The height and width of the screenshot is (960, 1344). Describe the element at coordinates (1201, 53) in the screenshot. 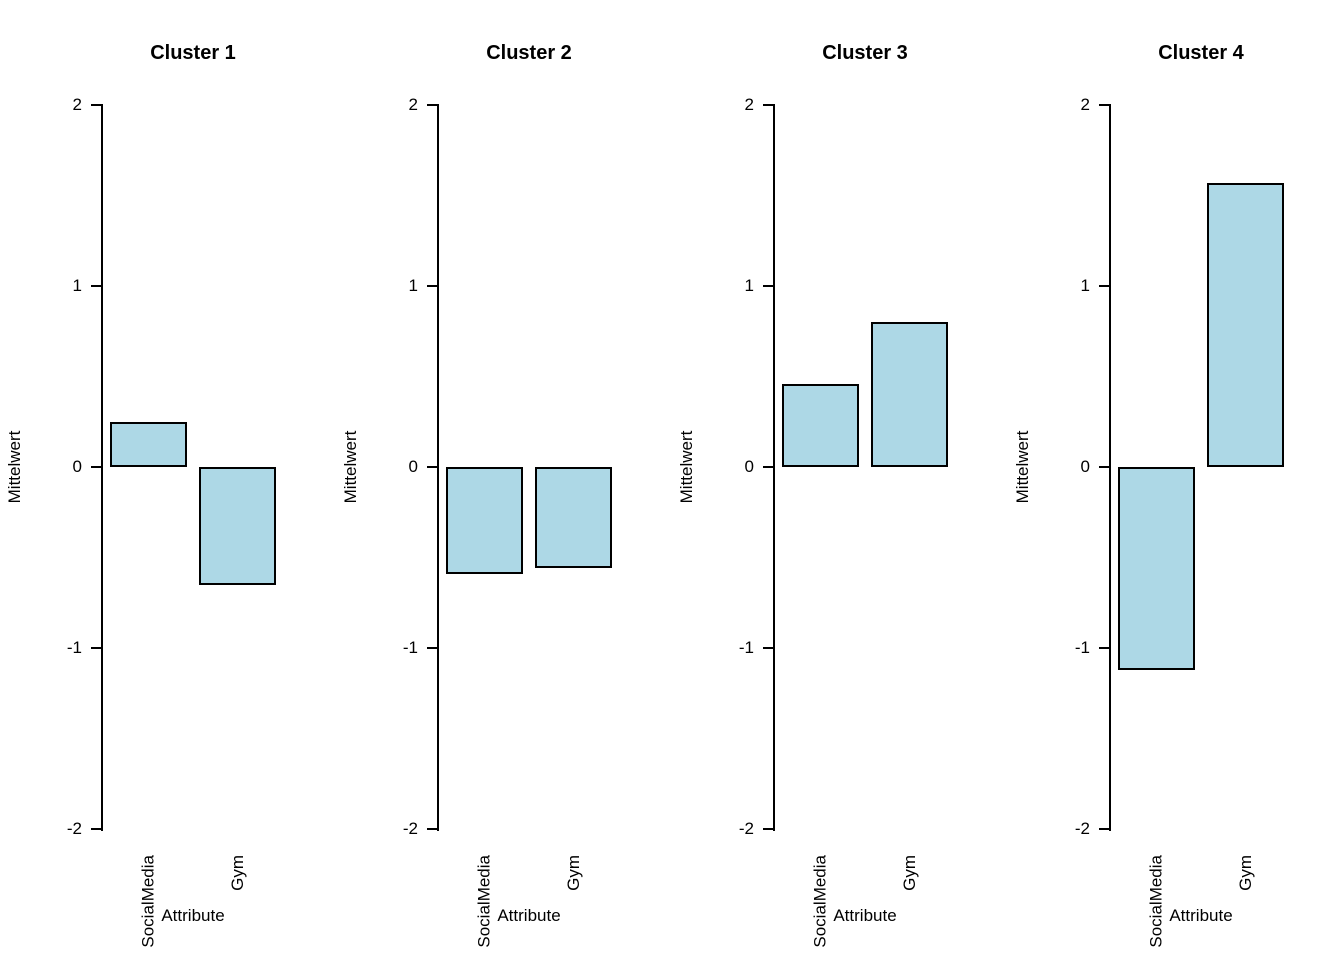

I see `panel-title: Cluster 4` at that location.